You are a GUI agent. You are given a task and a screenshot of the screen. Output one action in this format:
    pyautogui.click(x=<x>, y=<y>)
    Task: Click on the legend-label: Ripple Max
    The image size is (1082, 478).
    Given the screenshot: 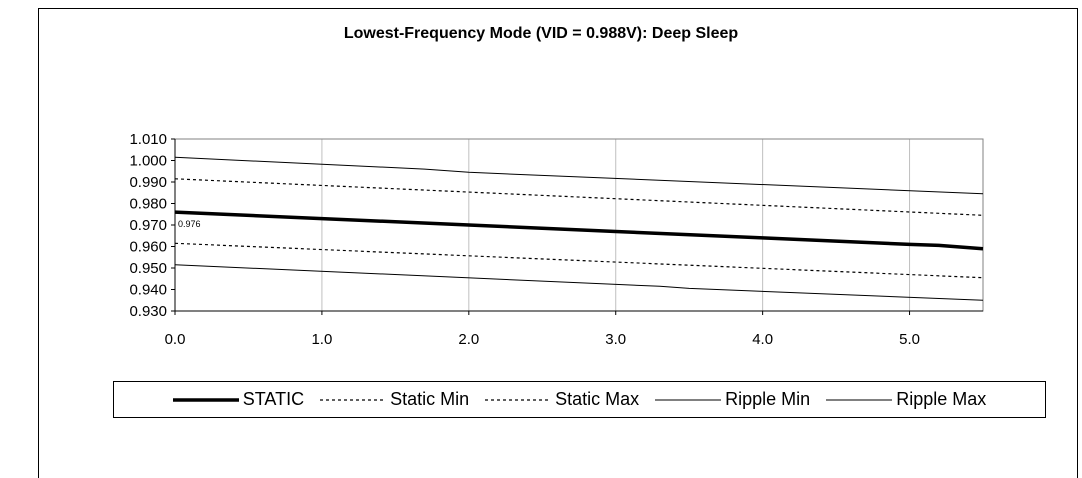 What is the action you would take?
    pyautogui.click(x=941, y=399)
    